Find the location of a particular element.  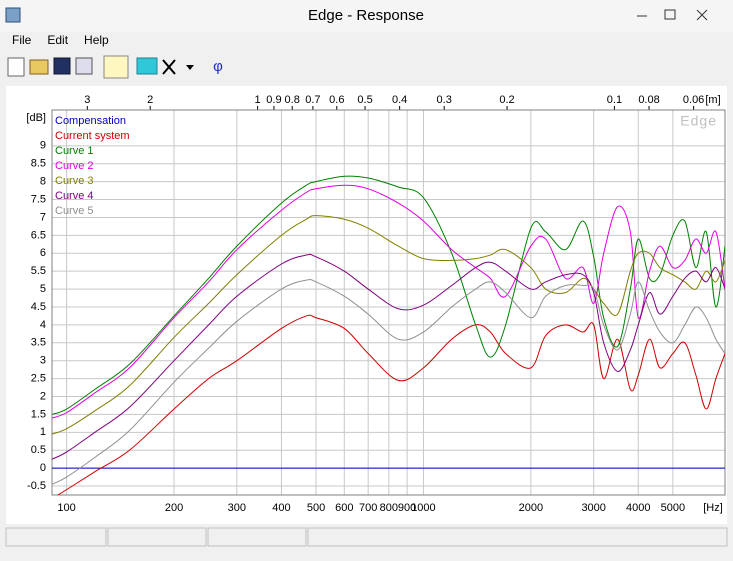

top-x-unit: [m] is located at coordinates (712, 100).